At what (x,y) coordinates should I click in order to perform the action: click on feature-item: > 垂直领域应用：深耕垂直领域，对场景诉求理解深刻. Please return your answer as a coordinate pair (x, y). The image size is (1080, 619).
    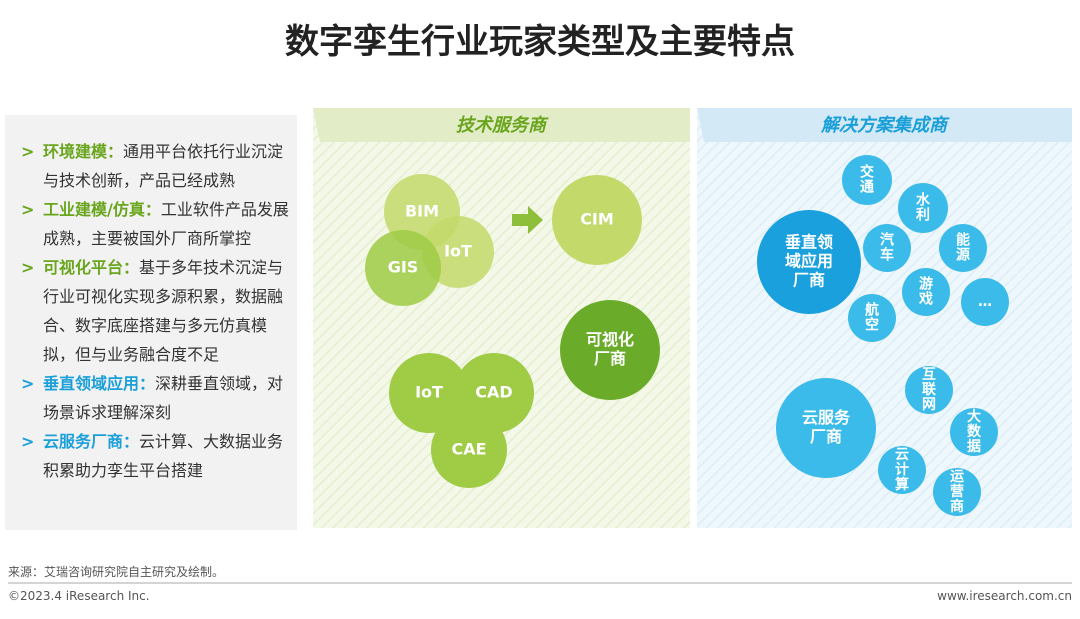
    Looking at the image, I should click on (157, 398).